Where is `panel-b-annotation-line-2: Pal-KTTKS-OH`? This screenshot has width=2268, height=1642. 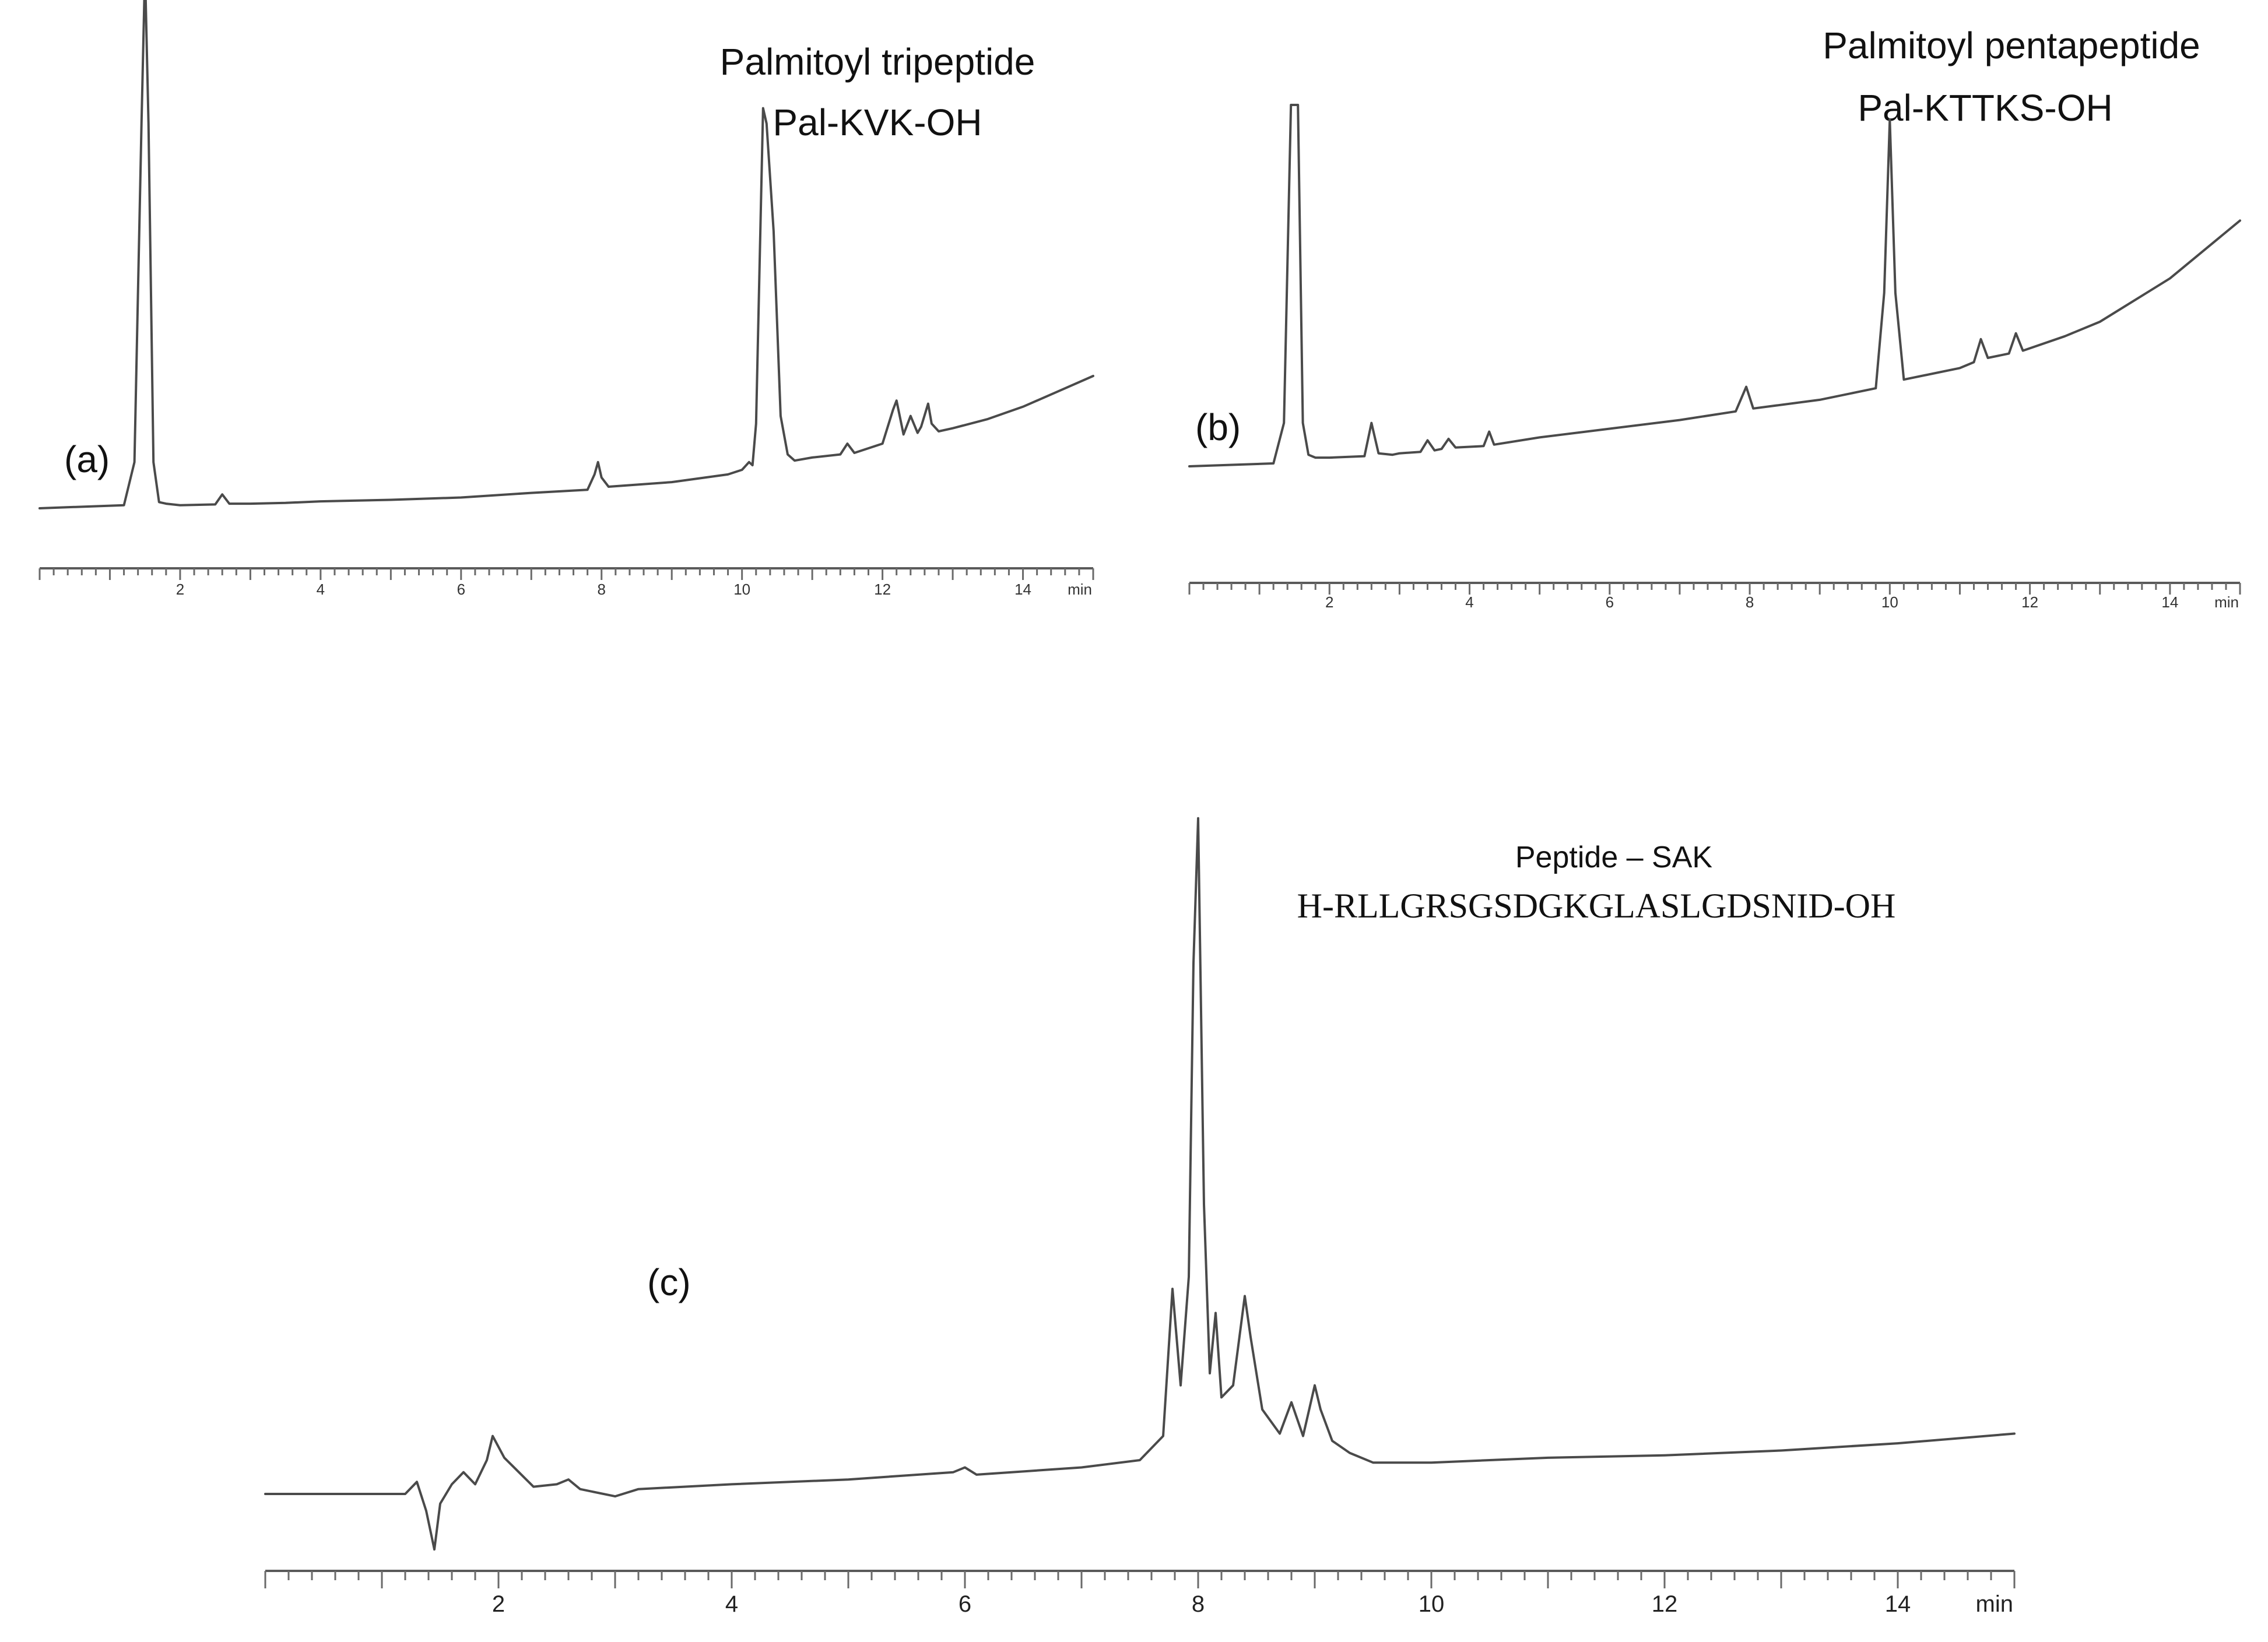 panel-b-annotation-line-2: Pal-KTTKS-OH is located at coordinates (1985, 108).